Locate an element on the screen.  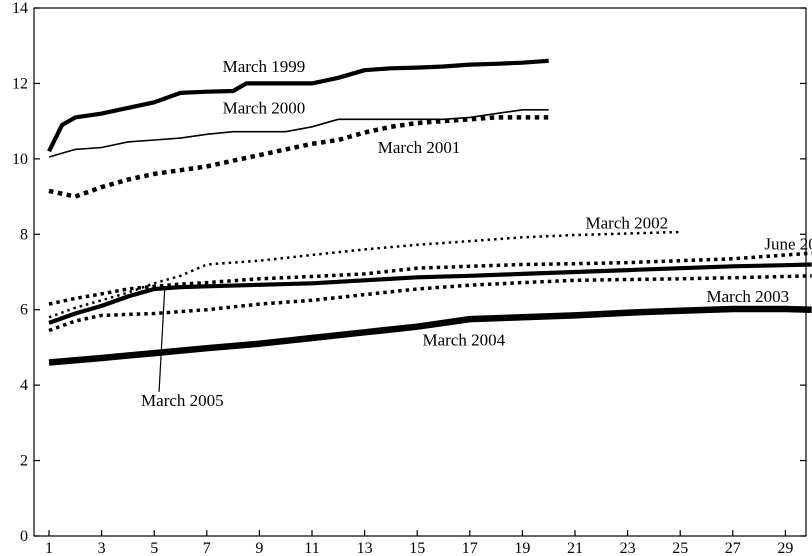
y-tick-label: 8 is located at coordinates (24, 234).